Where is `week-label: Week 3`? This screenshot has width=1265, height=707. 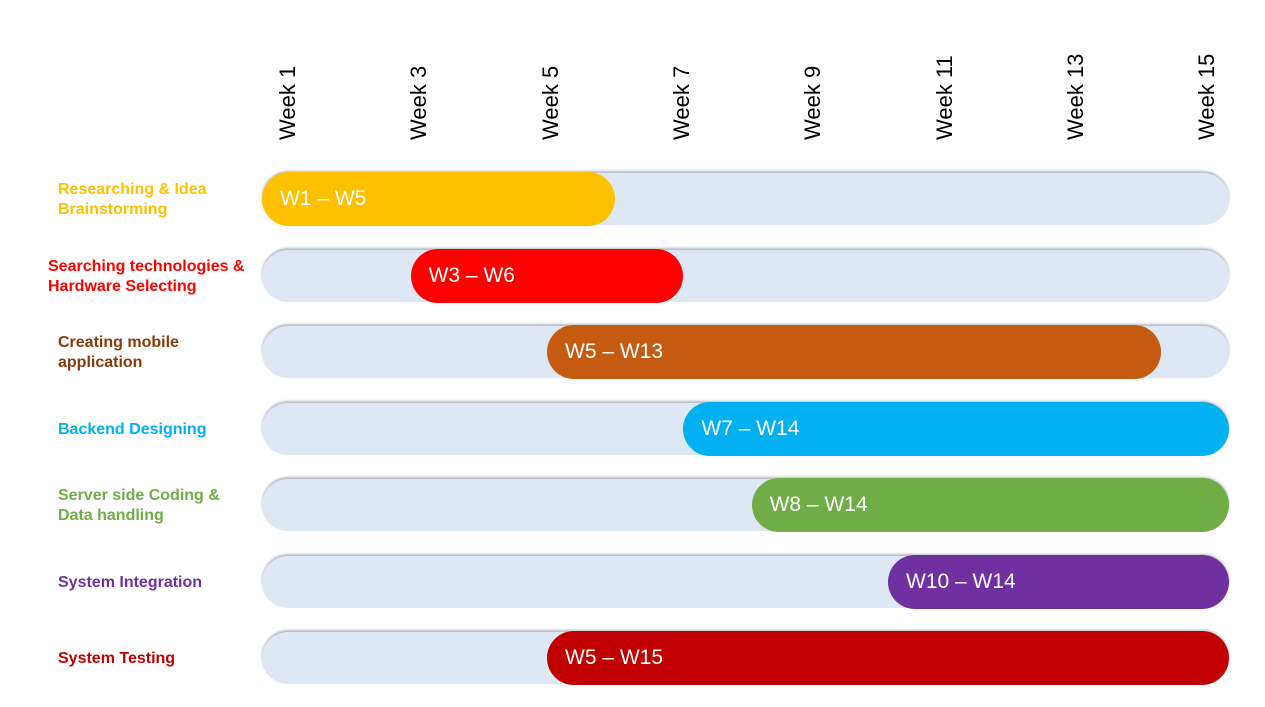 week-label: Week 3 is located at coordinates (419, 102).